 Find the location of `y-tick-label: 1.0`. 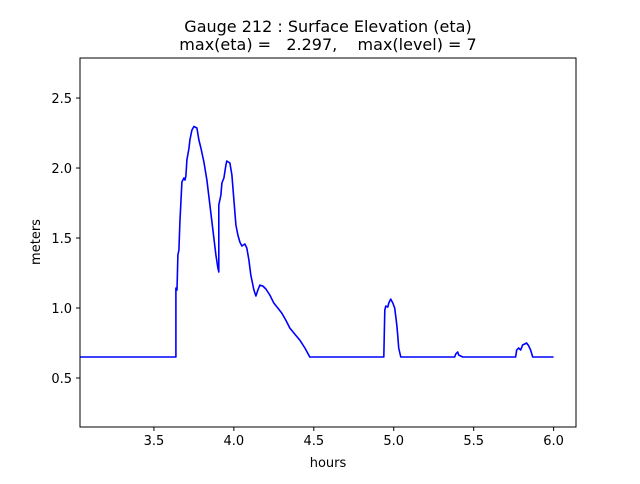

y-tick-label: 1.0 is located at coordinates (61, 309).